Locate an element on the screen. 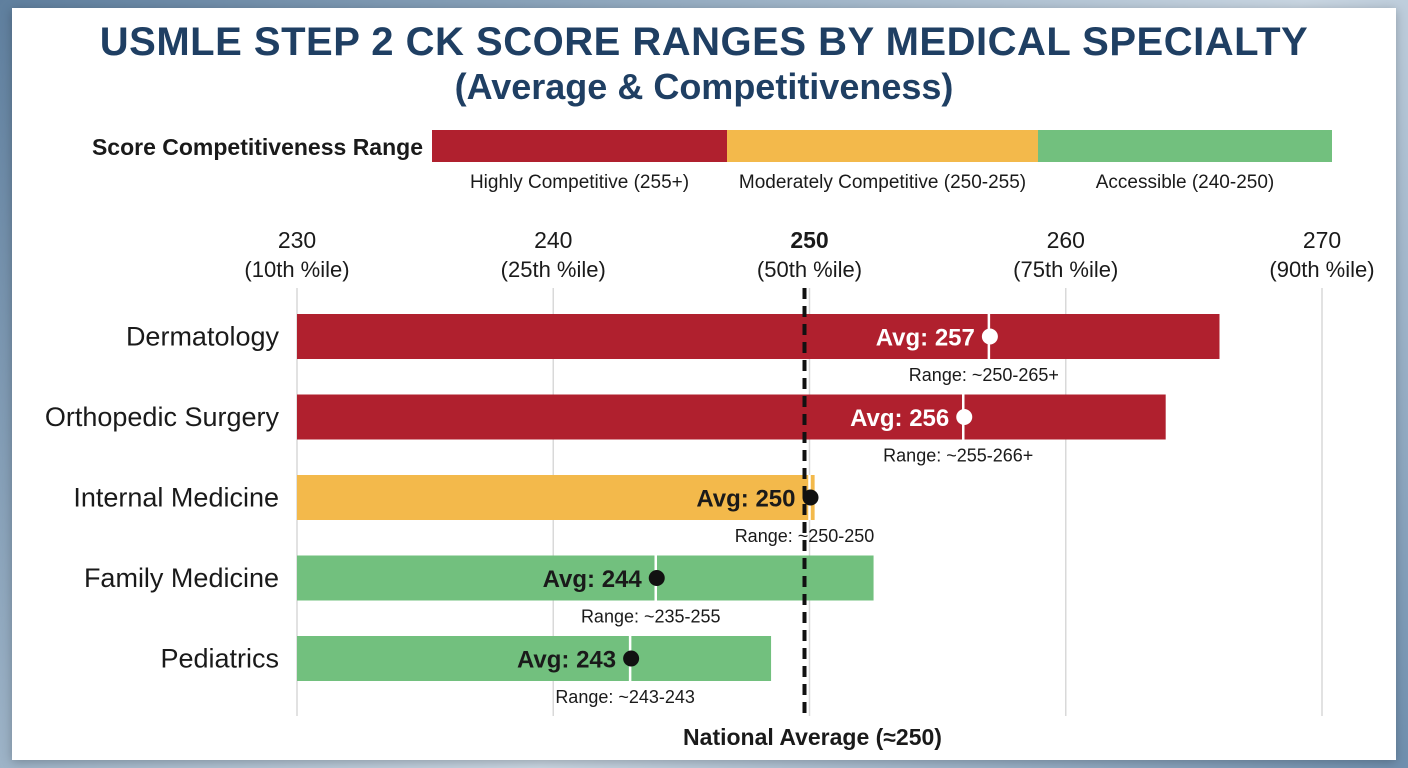 This screenshot has height=768, width=1408. avg-label-0: Avg: 257 is located at coordinates (925, 338).